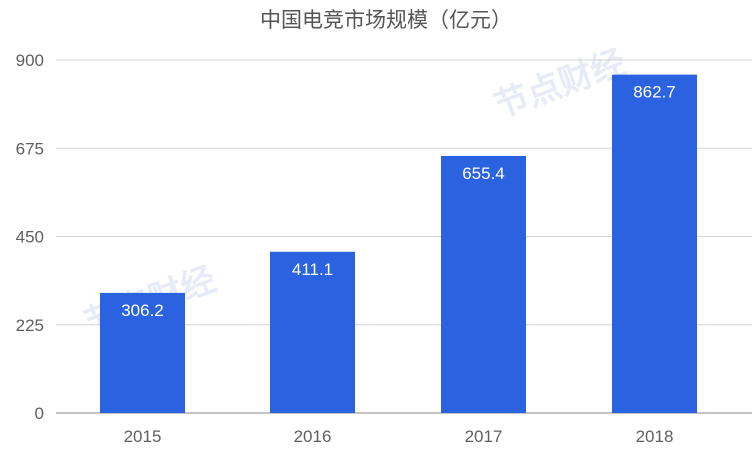 The width and height of the screenshot is (752, 451). What do you see at coordinates (143, 436) in the screenshot?
I see `x-tick-label: 2015` at bounding box center [143, 436].